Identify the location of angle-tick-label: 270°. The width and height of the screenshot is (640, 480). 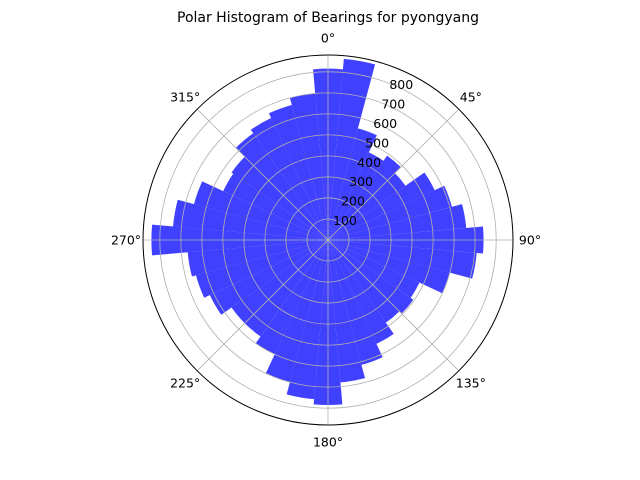
(126, 240).